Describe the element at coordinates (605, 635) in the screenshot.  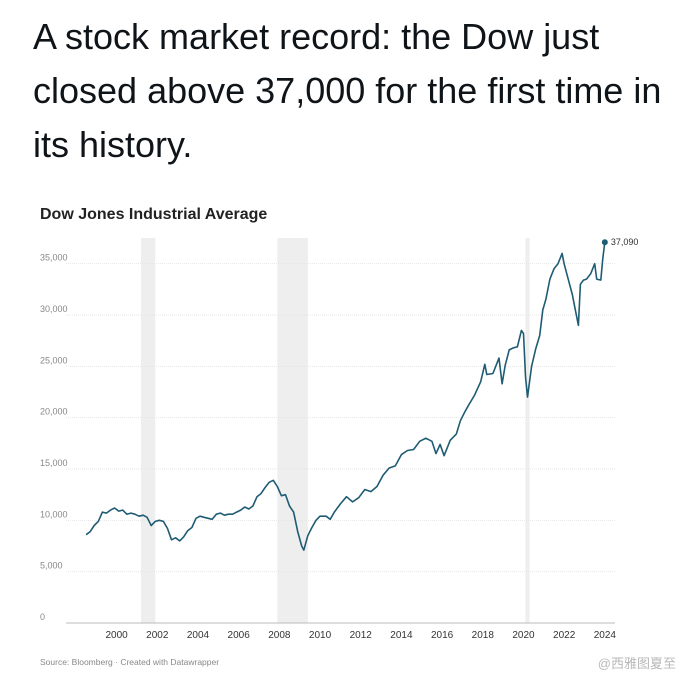
I see `x-tick-label: 2024` at that location.